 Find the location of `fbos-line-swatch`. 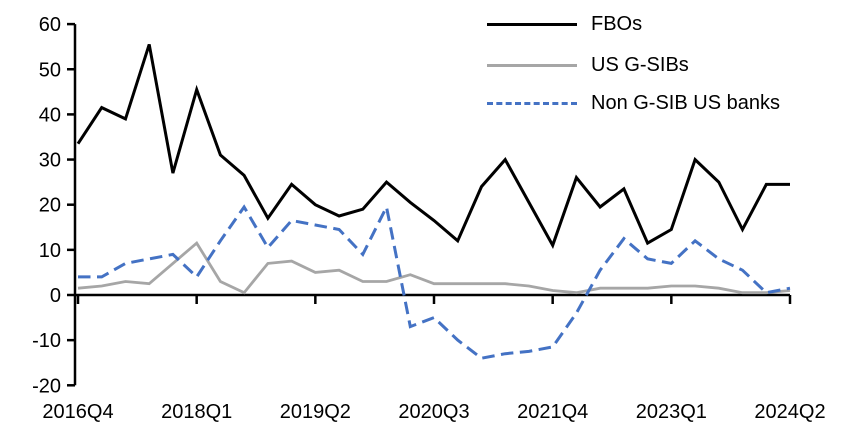

fbos-line-swatch is located at coordinates (532, 24).